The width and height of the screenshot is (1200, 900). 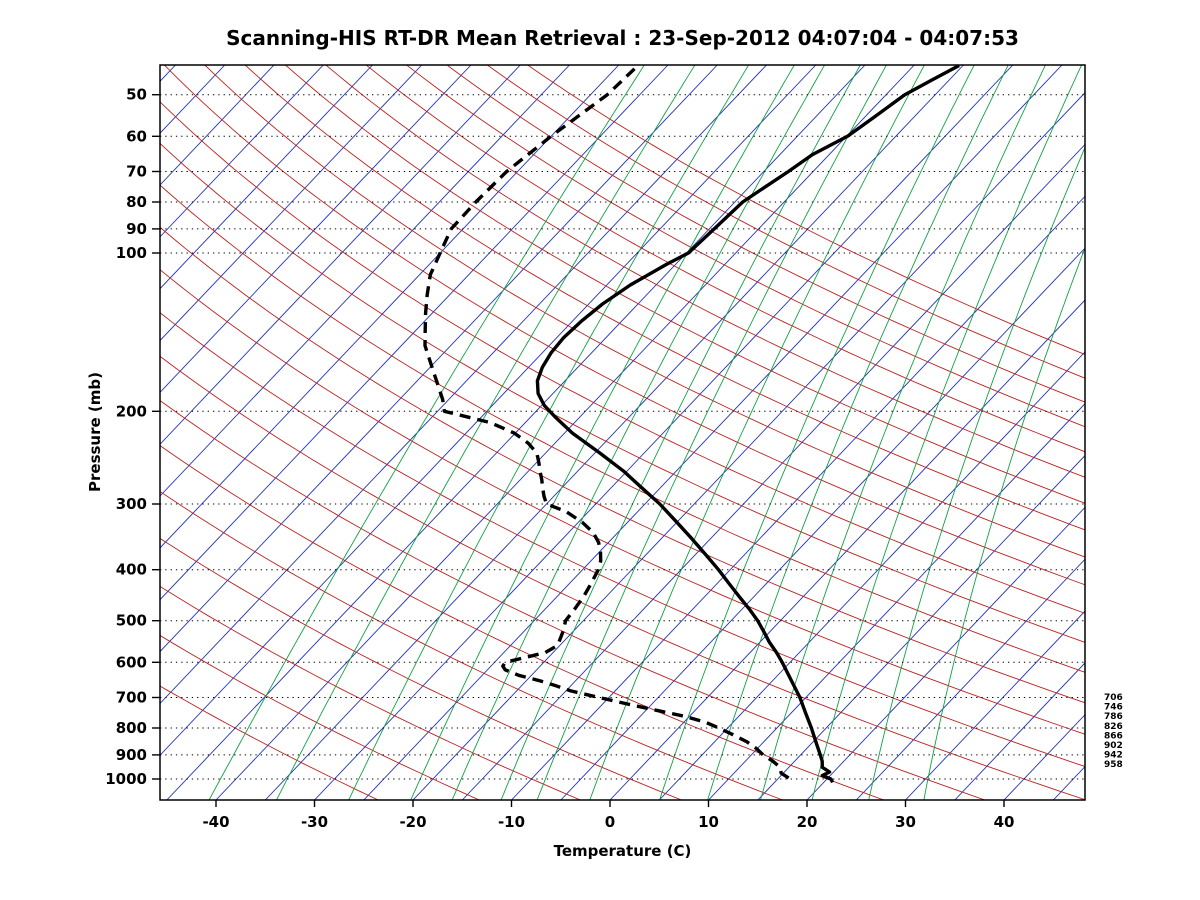 I want to click on right-pressure-label: 786, so click(x=1113, y=717).